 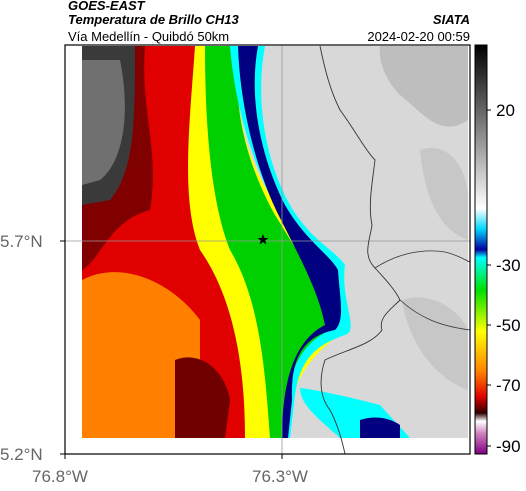 What do you see at coordinates (508, 385) in the screenshot?
I see `colorbar-tick-label: -70` at bounding box center [508, 385].